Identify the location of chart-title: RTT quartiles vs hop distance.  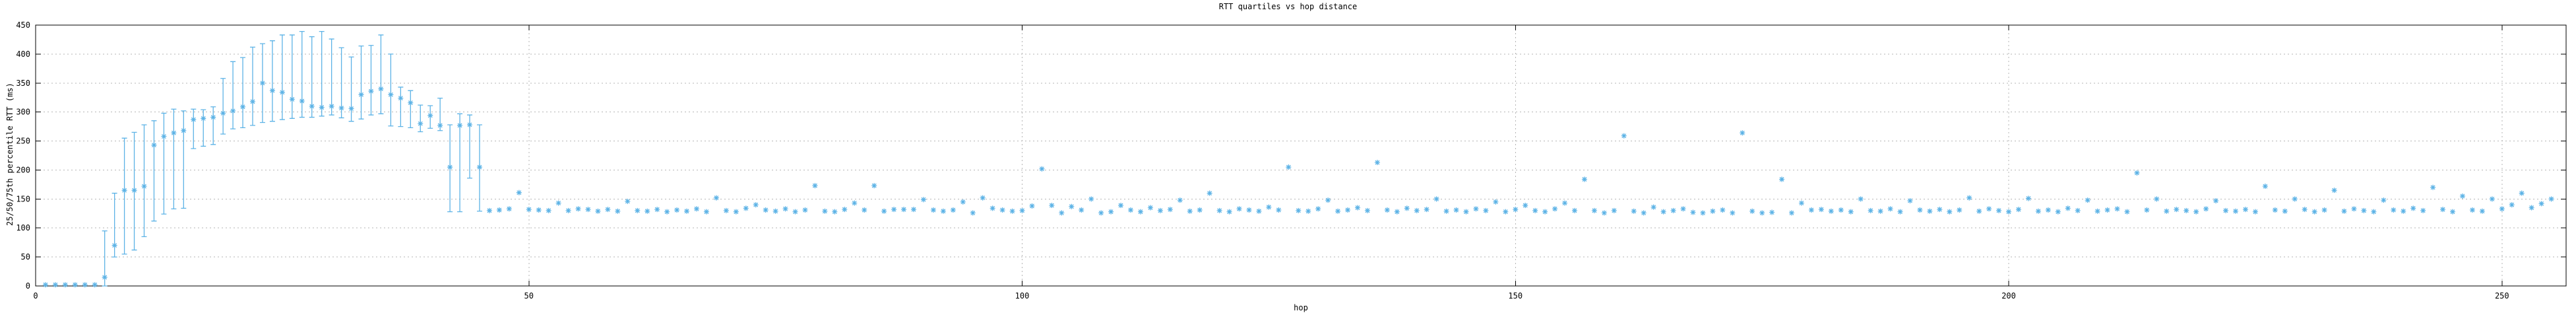
(1288, 6).